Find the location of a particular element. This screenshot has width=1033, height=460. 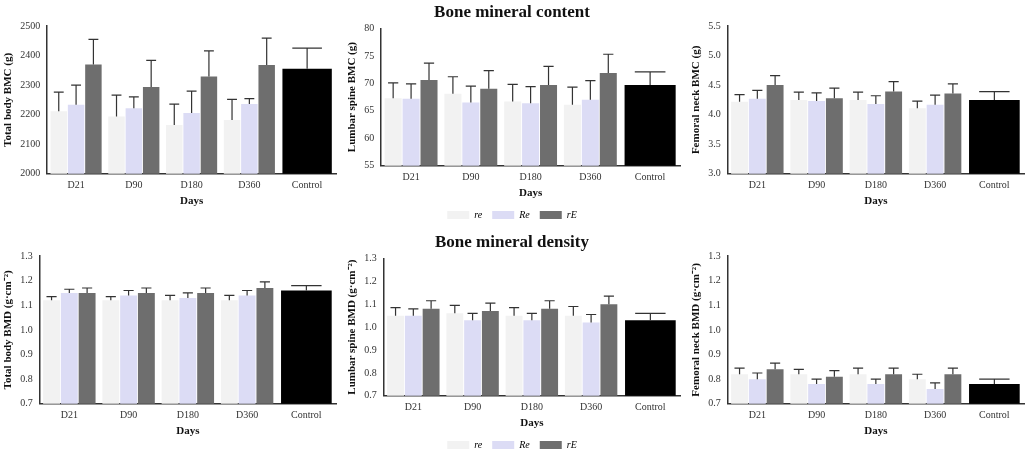

y-axis-title: Femoral neck BMD (g·cm⁻²) is located at coordinates (696, 329).